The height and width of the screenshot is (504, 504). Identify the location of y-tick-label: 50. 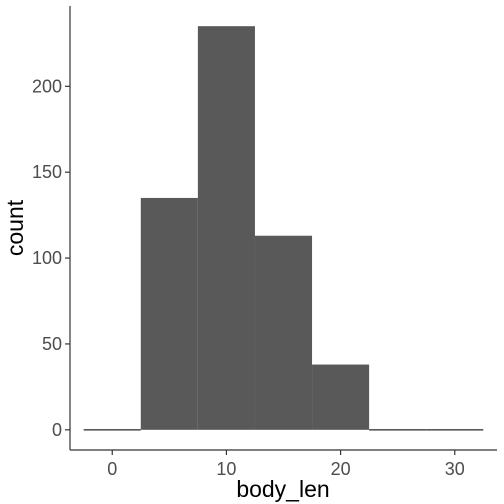
(52, 344).